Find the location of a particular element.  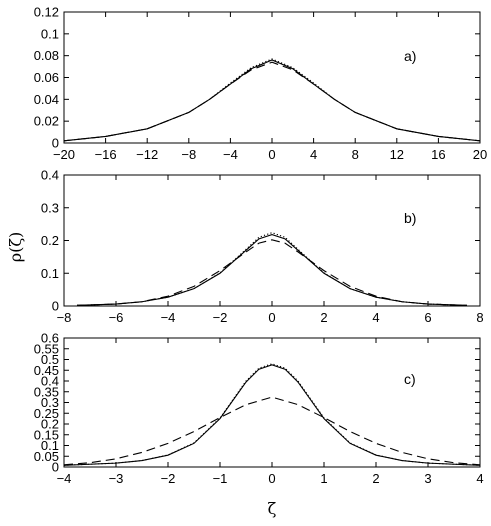

y-tick-label: 0.25 is located at coordinates (46, 413).